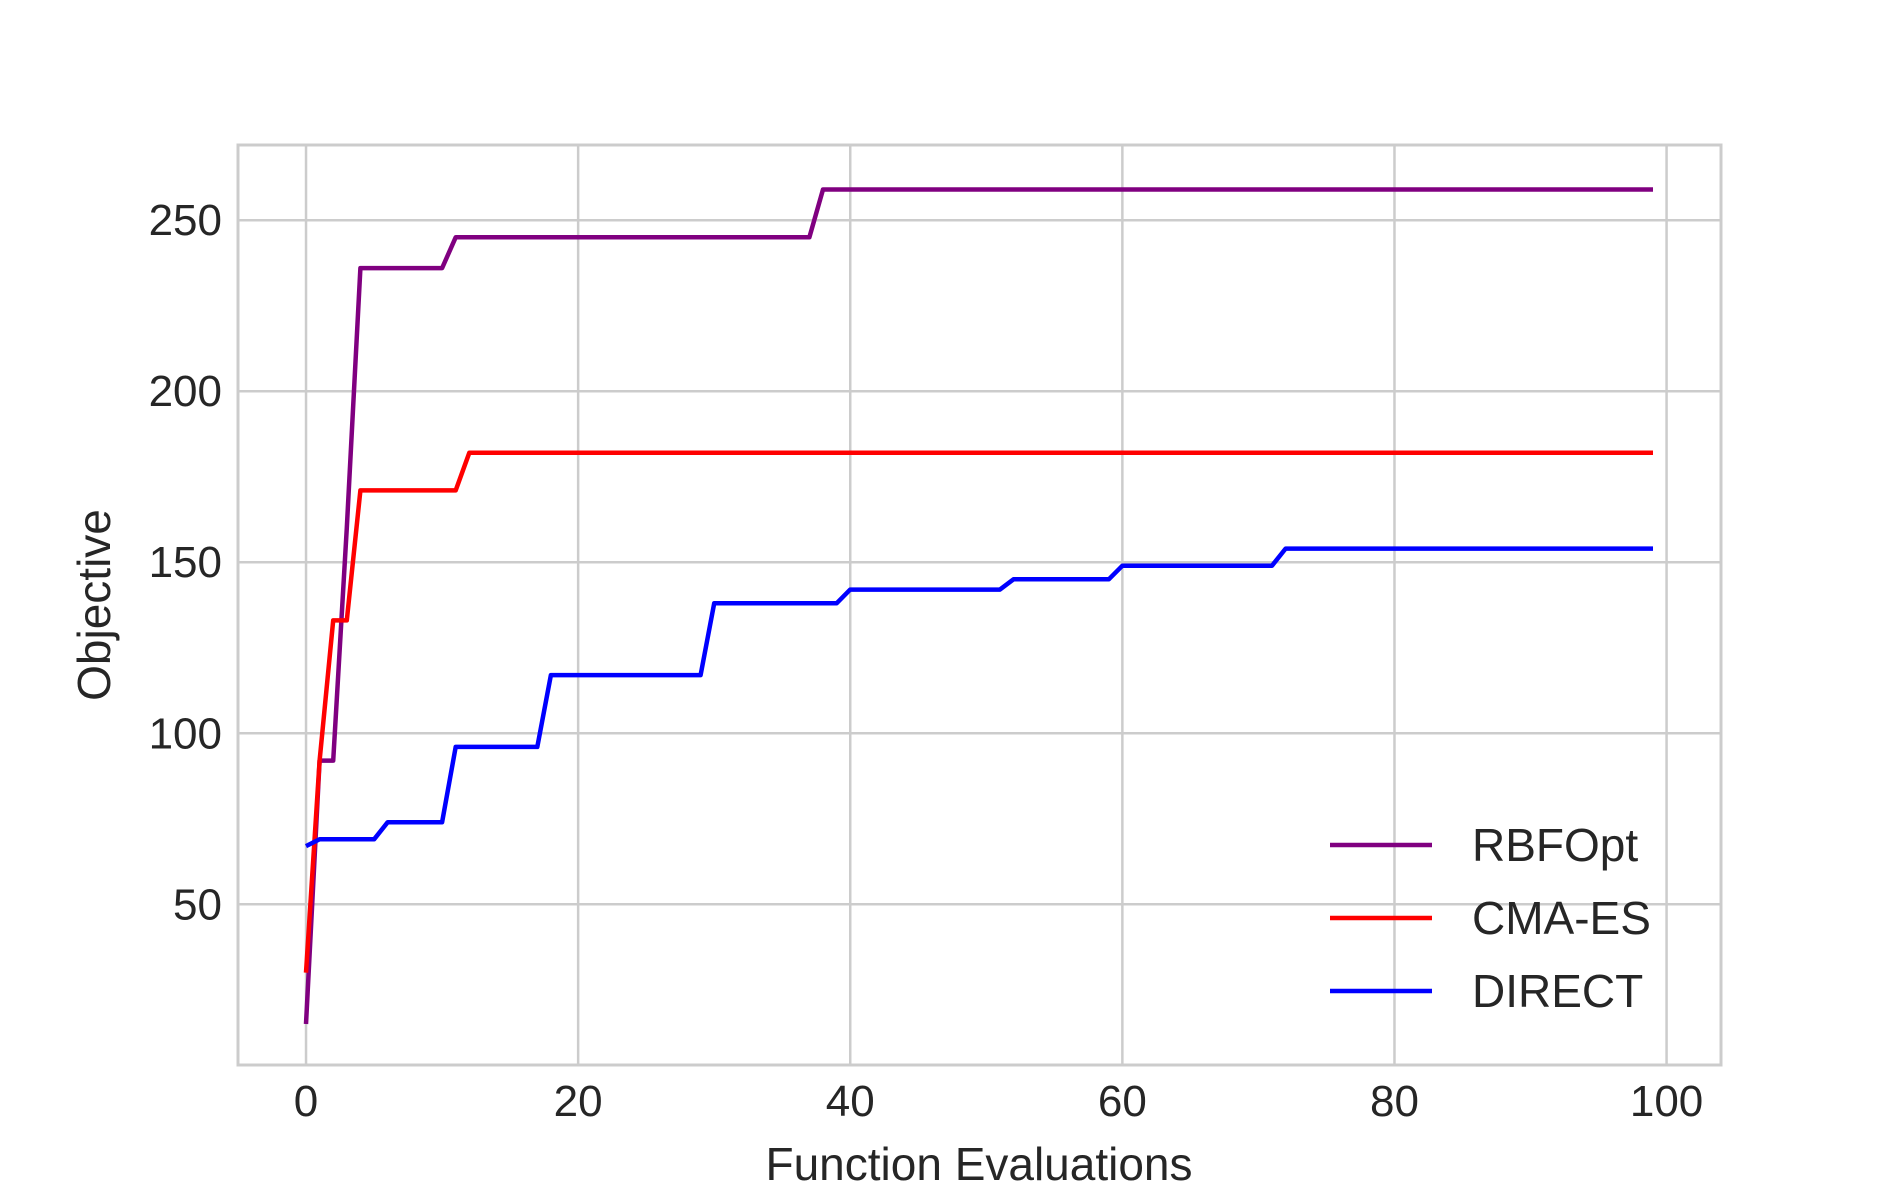 This screenshot has width=1884, height=1200. What do you see at coordinates (1666, 1101) in the screenshot?
I see `x-tick-label: 100` at bounding box center [1666, 1101].